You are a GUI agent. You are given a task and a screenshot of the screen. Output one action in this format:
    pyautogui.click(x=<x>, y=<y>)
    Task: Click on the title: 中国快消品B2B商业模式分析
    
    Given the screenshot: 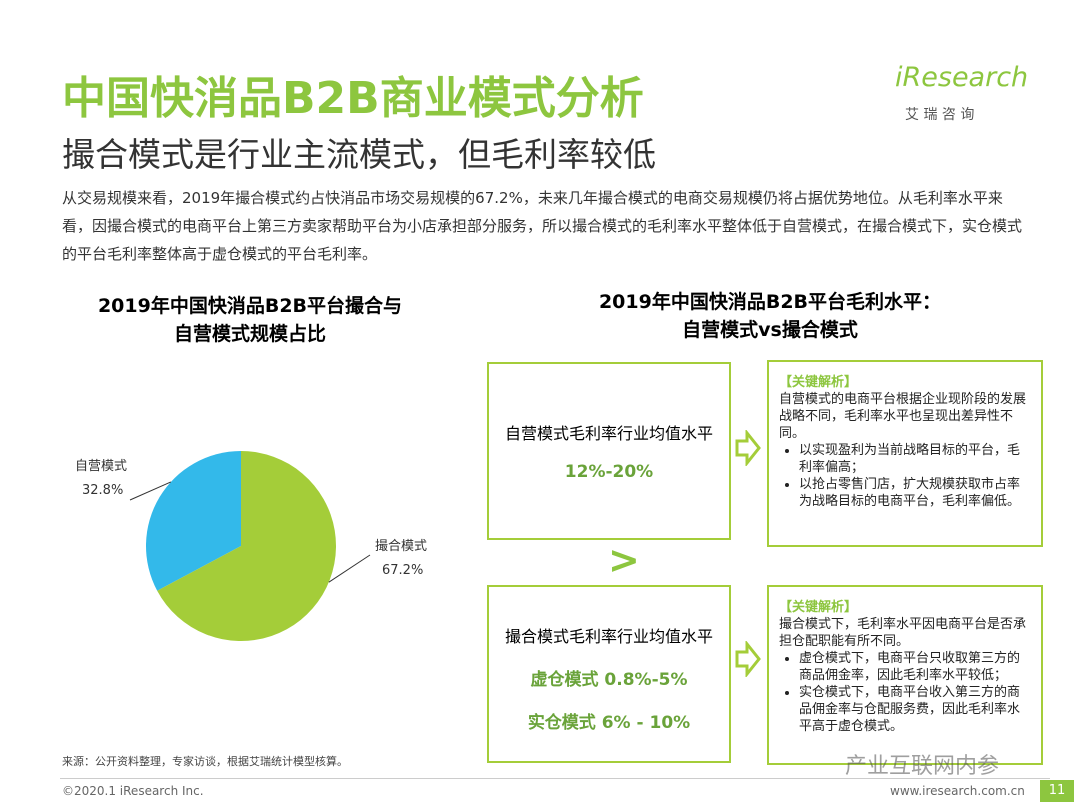 What is the action you would take?
    pyautogui.click(x=353, y=98)
    